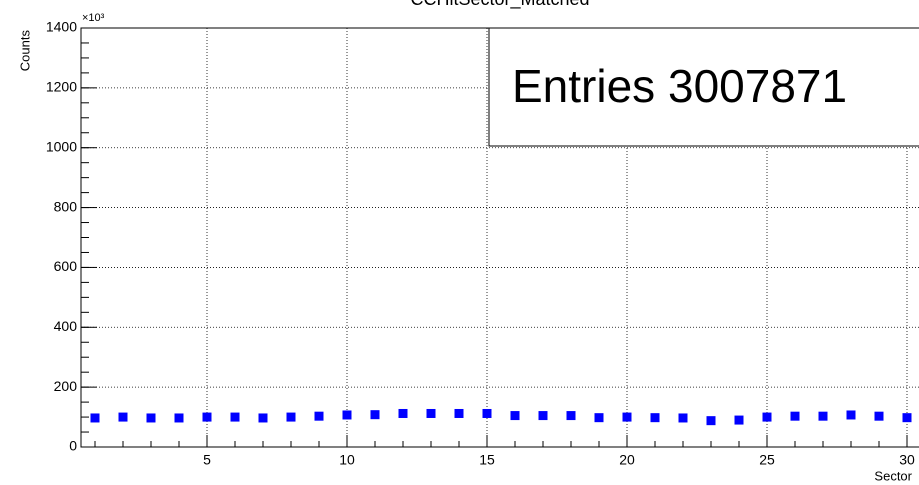  What do you see at coordinates (66, 386) in the screenshot?
I see `y-tick-label: 200` at bounding box center [66, 386].